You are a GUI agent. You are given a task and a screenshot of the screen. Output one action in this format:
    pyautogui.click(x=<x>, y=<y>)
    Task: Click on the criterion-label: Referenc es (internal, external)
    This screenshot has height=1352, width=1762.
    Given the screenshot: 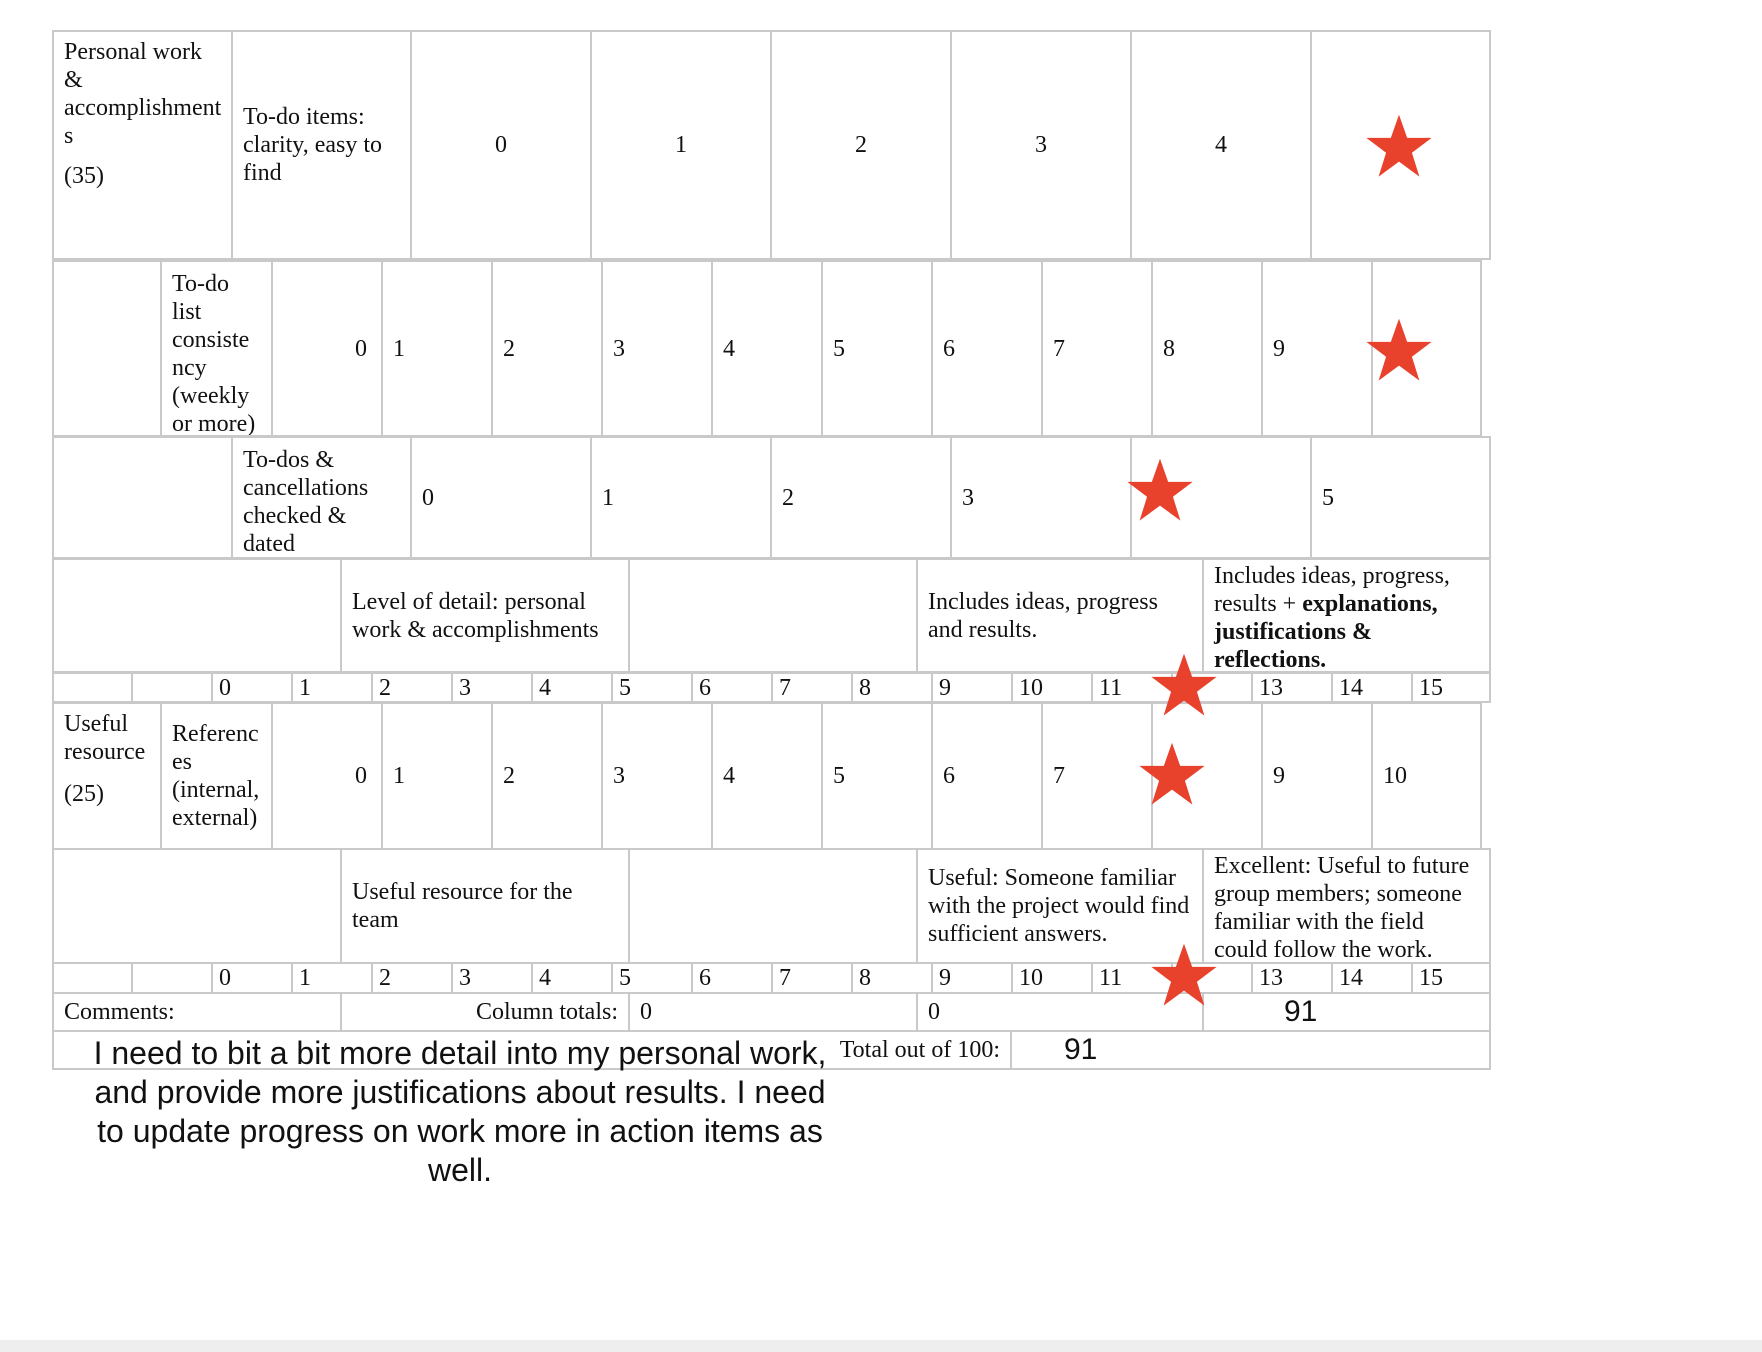 What is the action you would take?
    pyautogui.click(x=216, y=776)
    